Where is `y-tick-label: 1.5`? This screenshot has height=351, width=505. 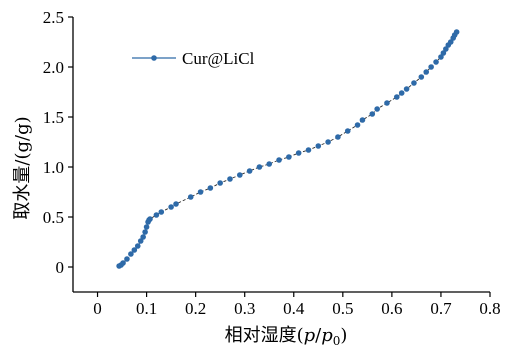
y-tick-label: 1.5 is located at coordinates (53, 117).